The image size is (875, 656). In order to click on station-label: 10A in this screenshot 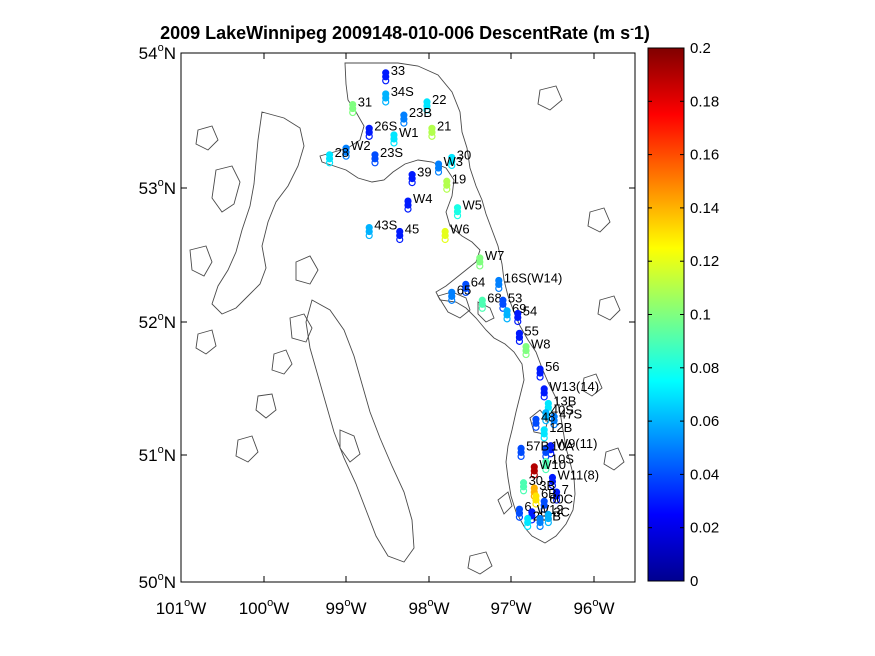, I will do `click(562, 445)`.